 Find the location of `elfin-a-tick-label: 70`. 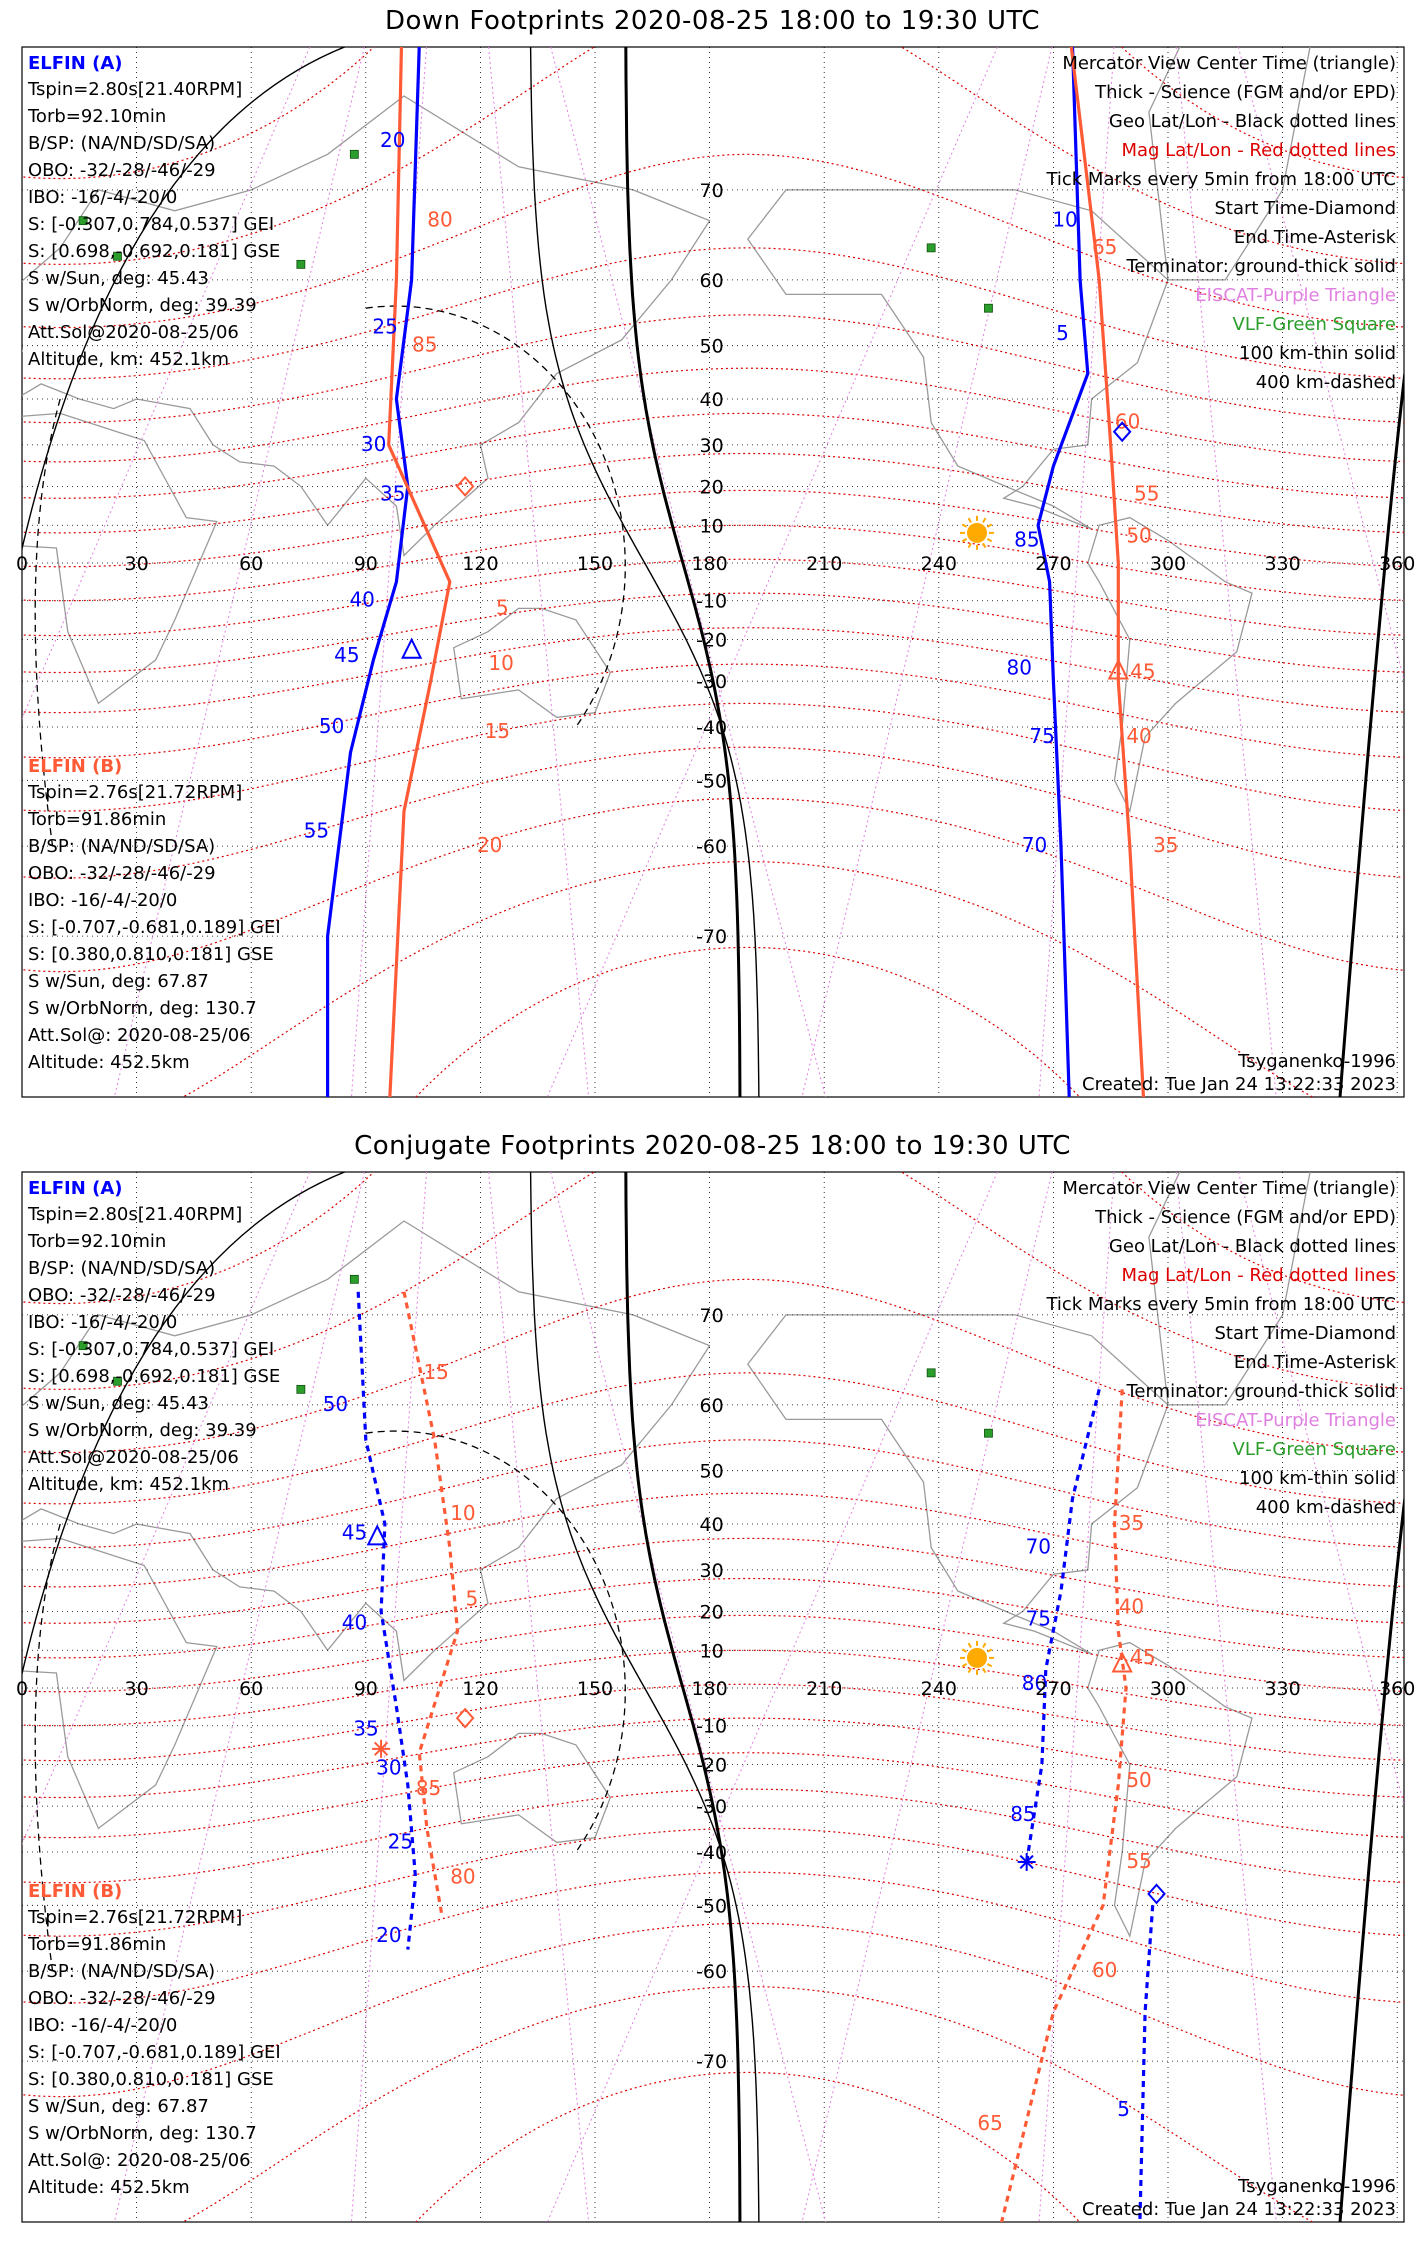

elfin-a-tick-label: 70 is located at coordinates (1038, 1547).